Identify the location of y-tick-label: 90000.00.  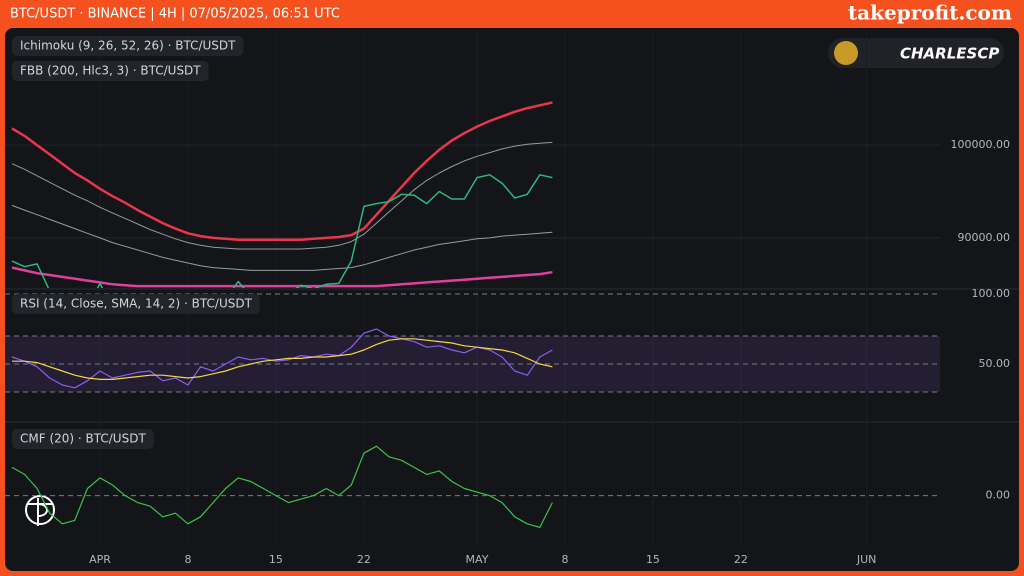
(984, 237).